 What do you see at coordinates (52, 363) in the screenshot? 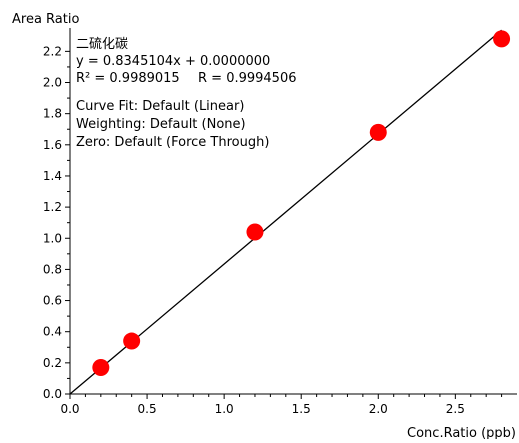
I see `y-tick-label: 0.2` at bounding box center [52, 363].